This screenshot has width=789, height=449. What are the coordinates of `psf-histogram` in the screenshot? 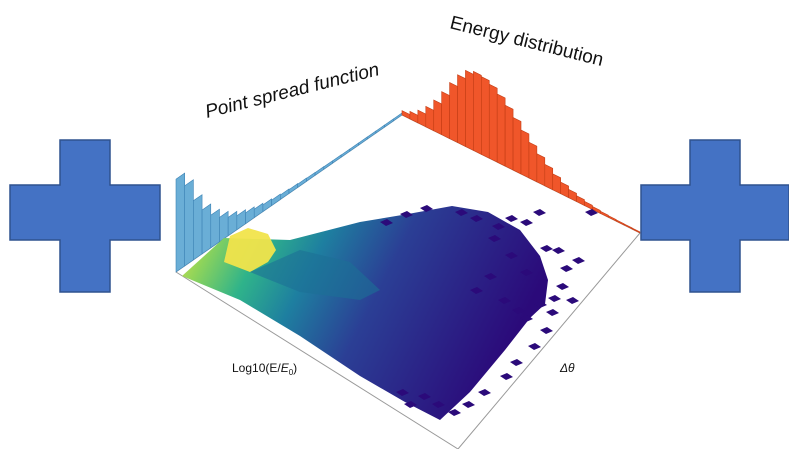 It's located at (289, 192).